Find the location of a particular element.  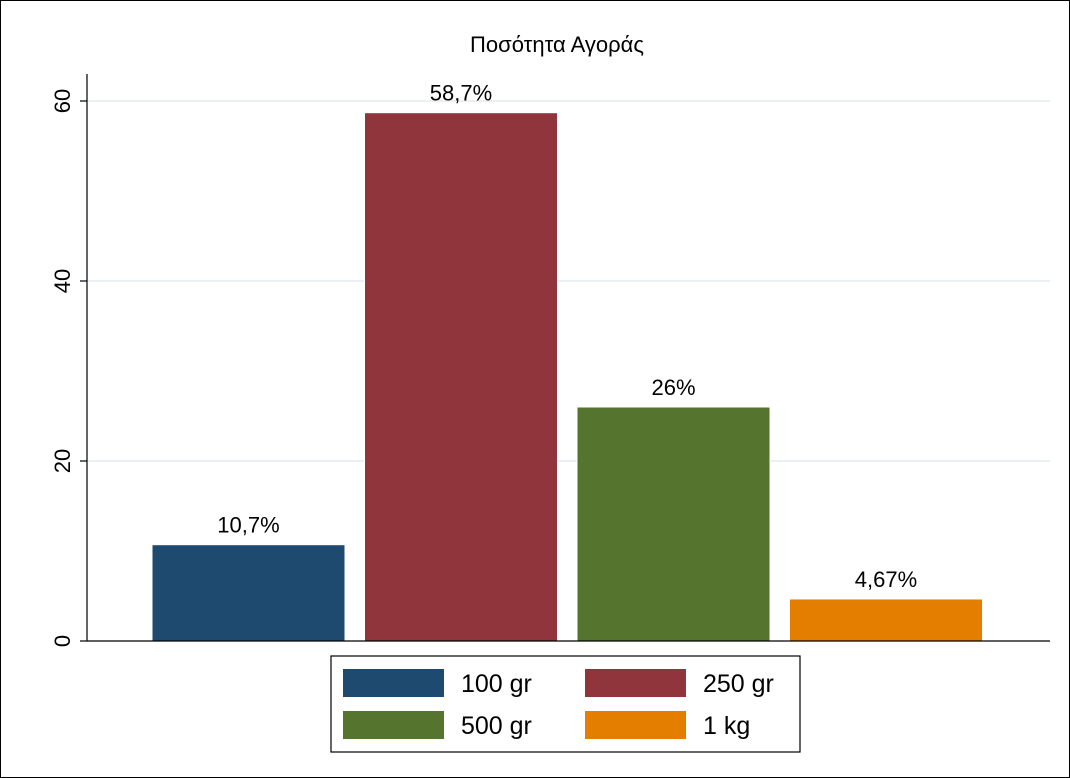

bar-1-kg is located at coordinates (886, 620).